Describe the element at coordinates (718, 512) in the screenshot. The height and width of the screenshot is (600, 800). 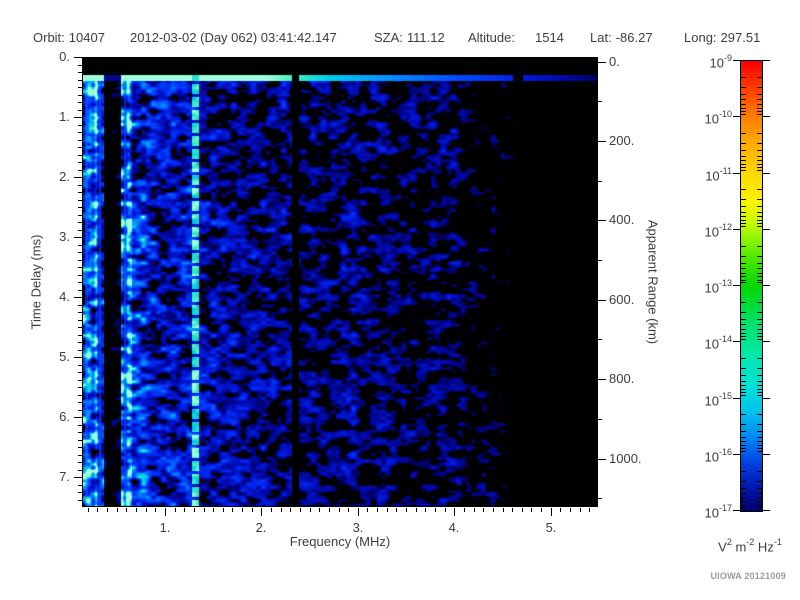
I see `colorbar-tick-label: 10-17` at that location.